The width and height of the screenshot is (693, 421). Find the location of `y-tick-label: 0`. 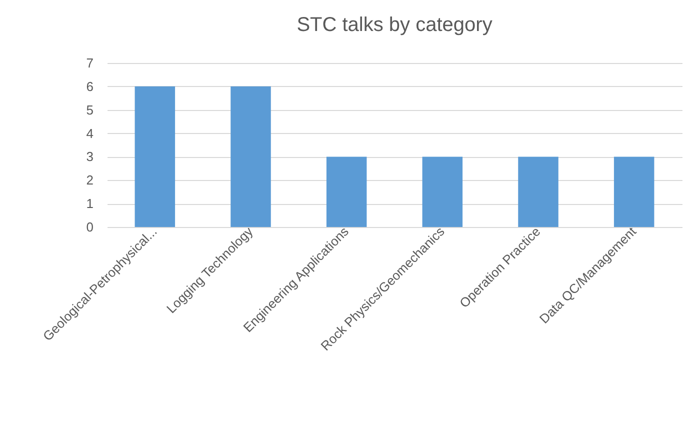

y-tick-label: 0 is located at coordinates (90, 227).